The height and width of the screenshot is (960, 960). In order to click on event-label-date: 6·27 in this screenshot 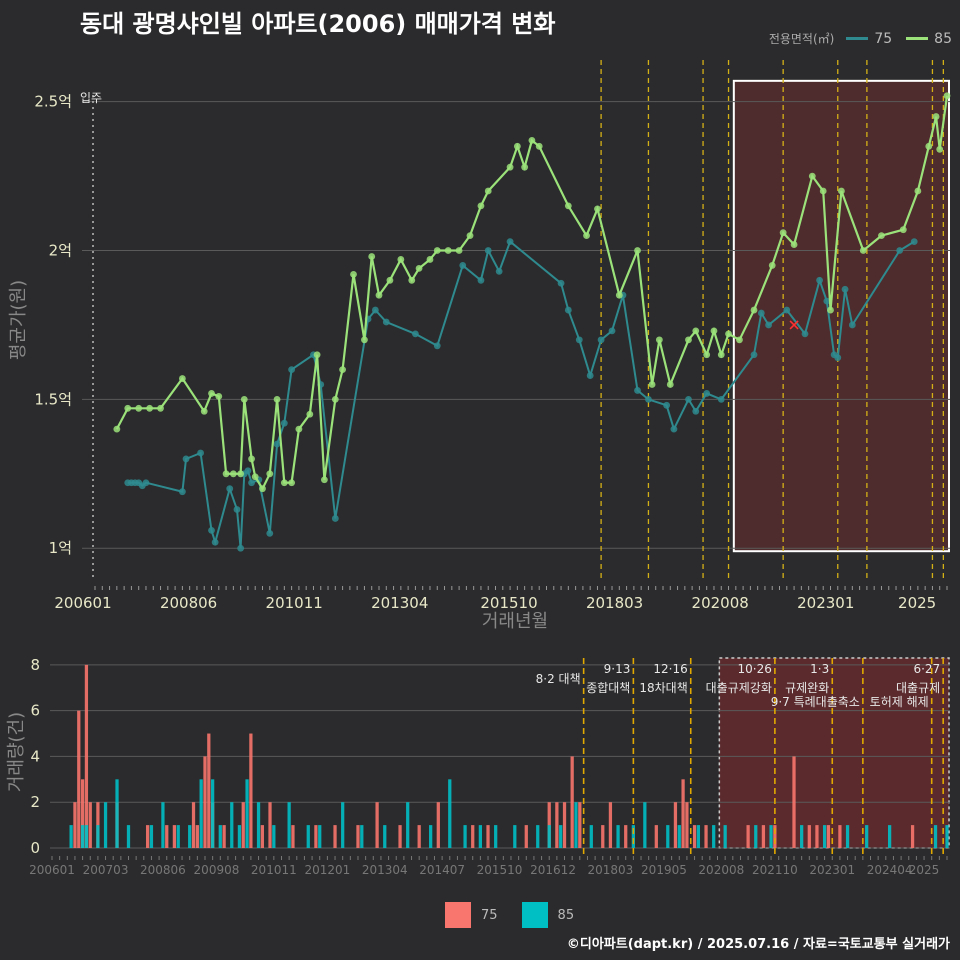, I will do `click(926, 669)`.